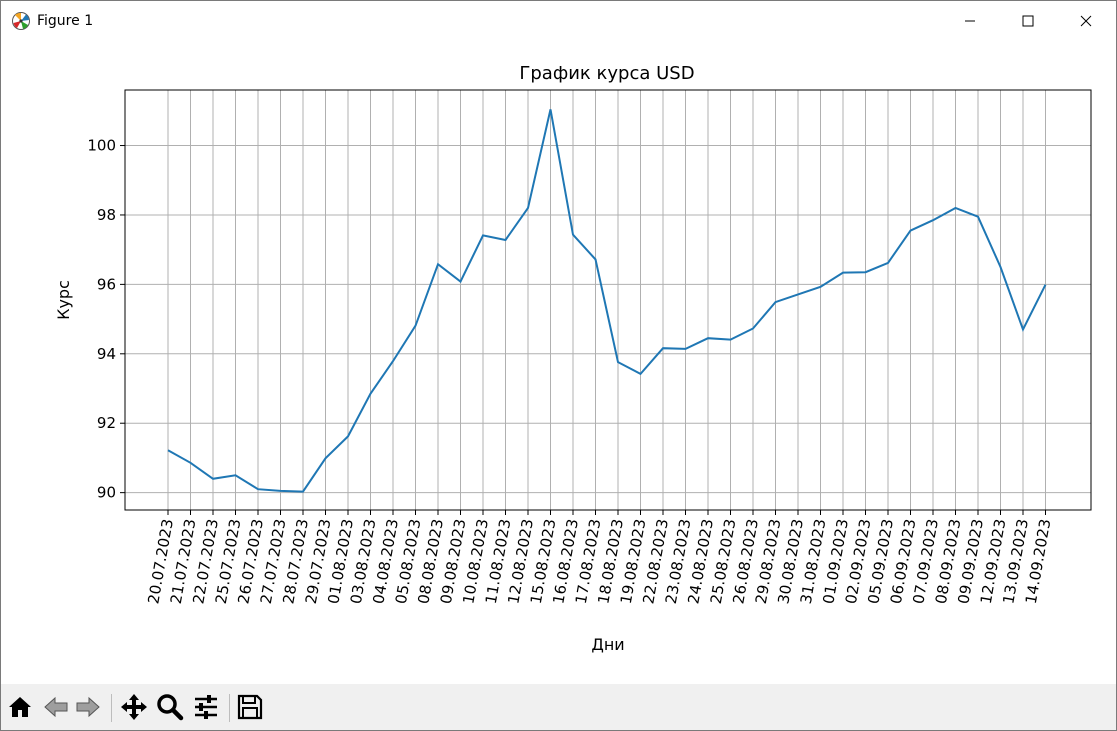 The image size is (1117, 731). I want to click on close-button, so click(1086, 21).